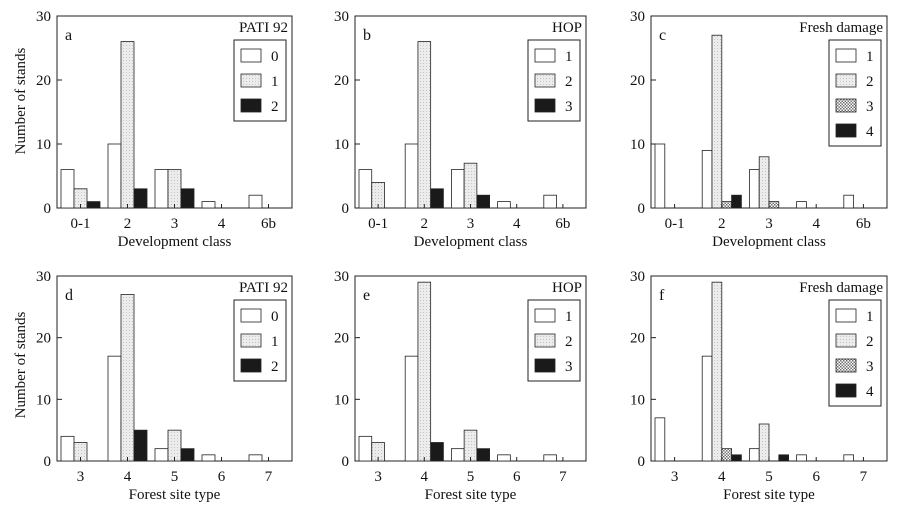  Describe the element at coordinates (662, 295) in the screenshot. I see `panel-letter: f` at that location.